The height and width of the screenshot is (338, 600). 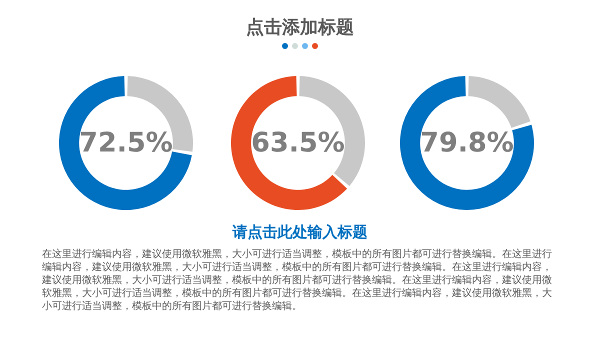 What do you see at coordinates (299, 232) in the screenshot?
I see `text: 请点击此处输入标题` at bounding box center [299, 232].